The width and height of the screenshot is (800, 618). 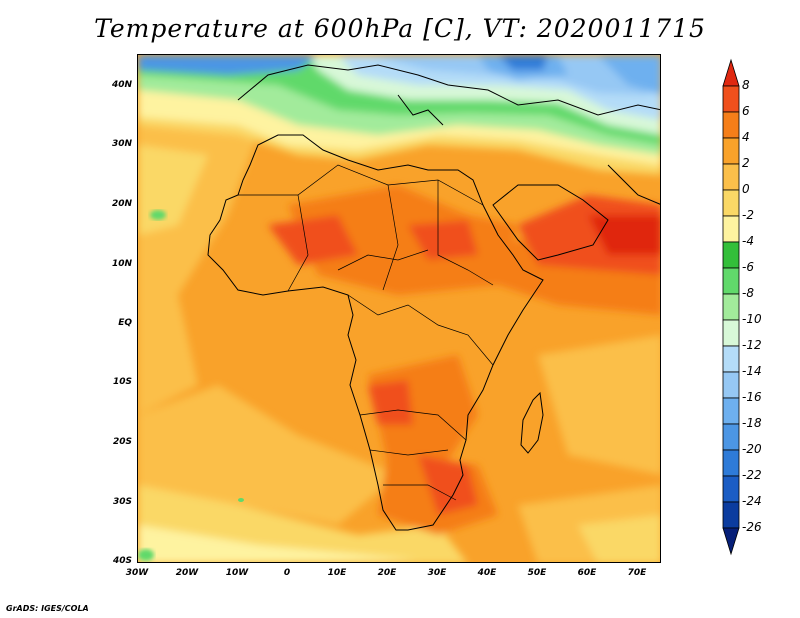 What do you see at coordinates (746, 111) in the screenshot?
I see `colorbar-label: 6` at bounding box center [746, 111].